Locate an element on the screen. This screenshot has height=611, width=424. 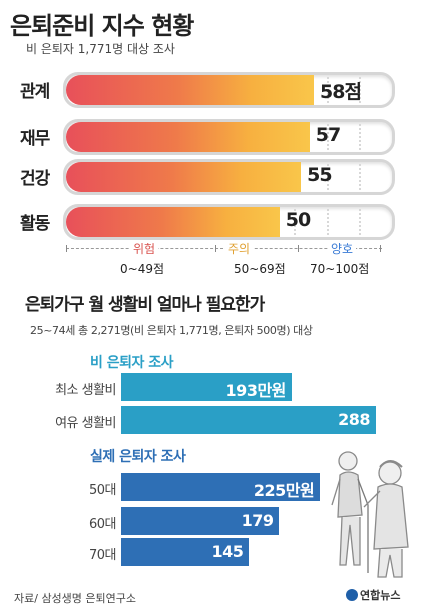
yonhap-logo: 연합뉴스 is located at coordinates (373, 595).